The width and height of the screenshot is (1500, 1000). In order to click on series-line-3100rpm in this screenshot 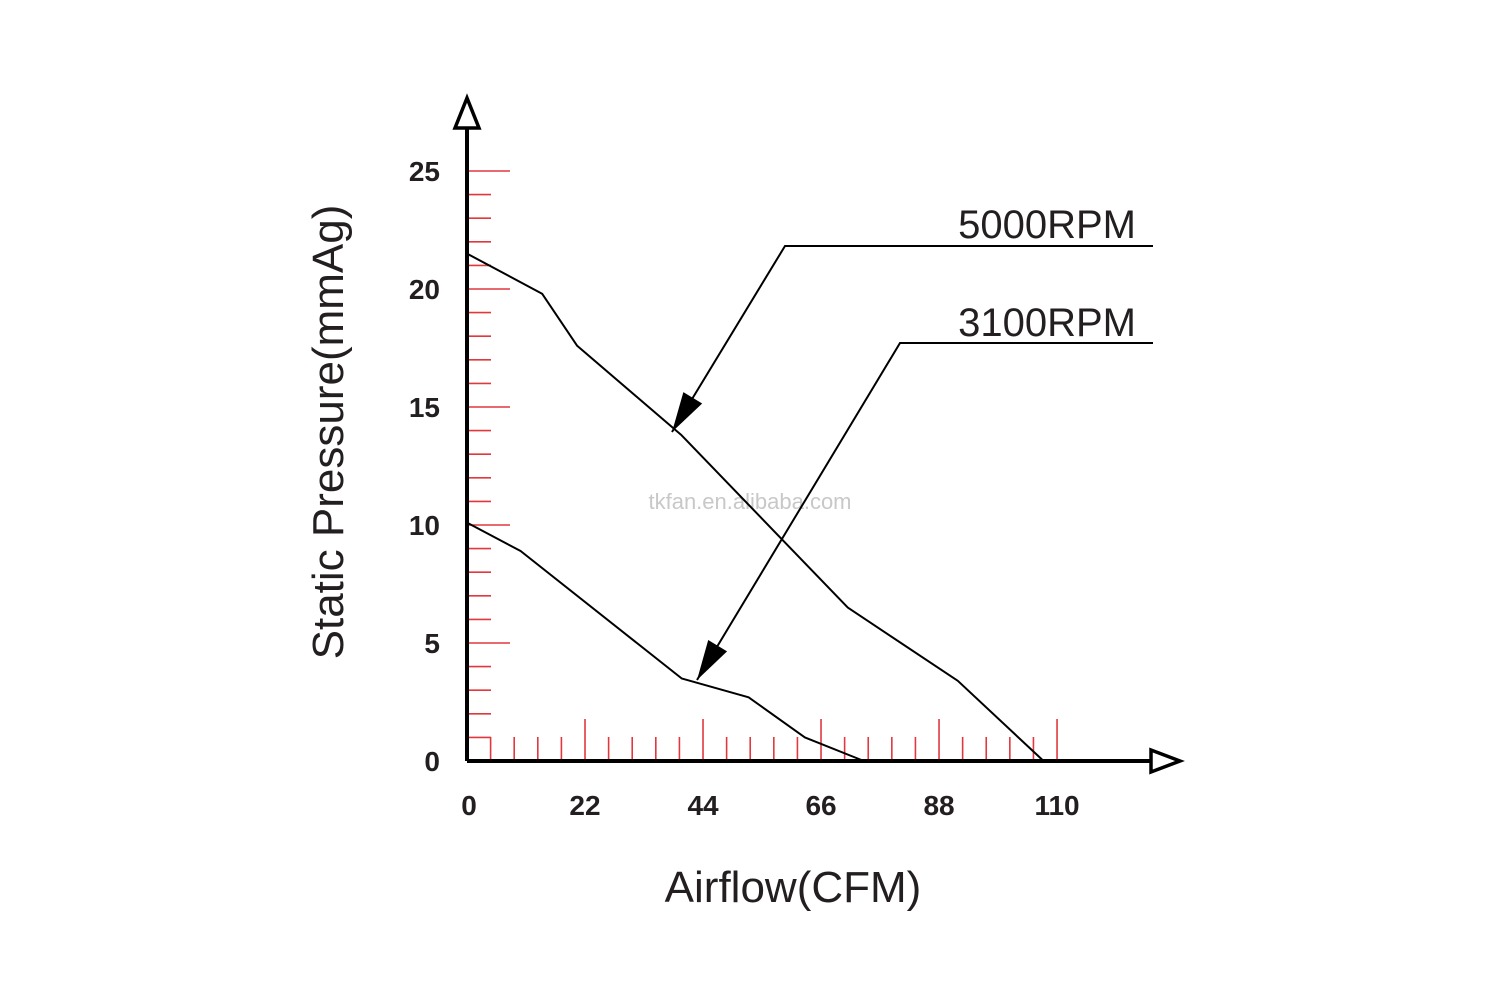, I will do `click(665, 641)`.